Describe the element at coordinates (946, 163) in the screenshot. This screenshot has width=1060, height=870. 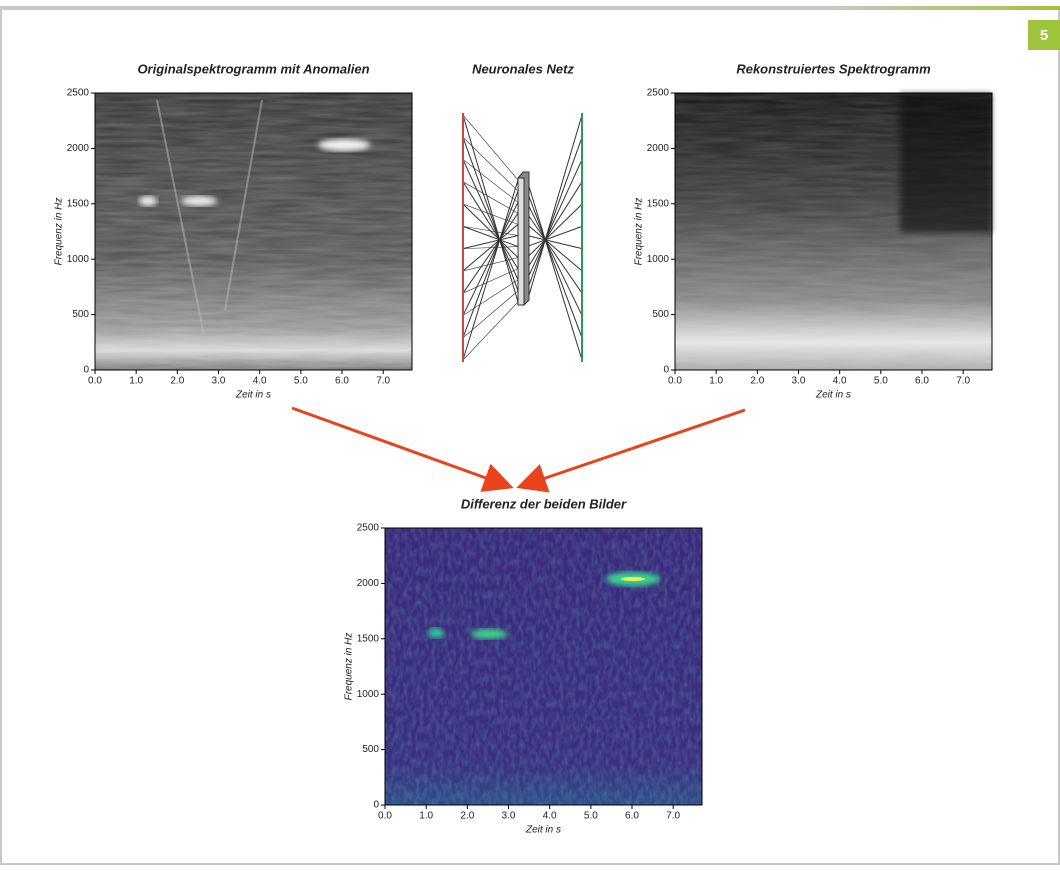
I see `dark-region` at that location.